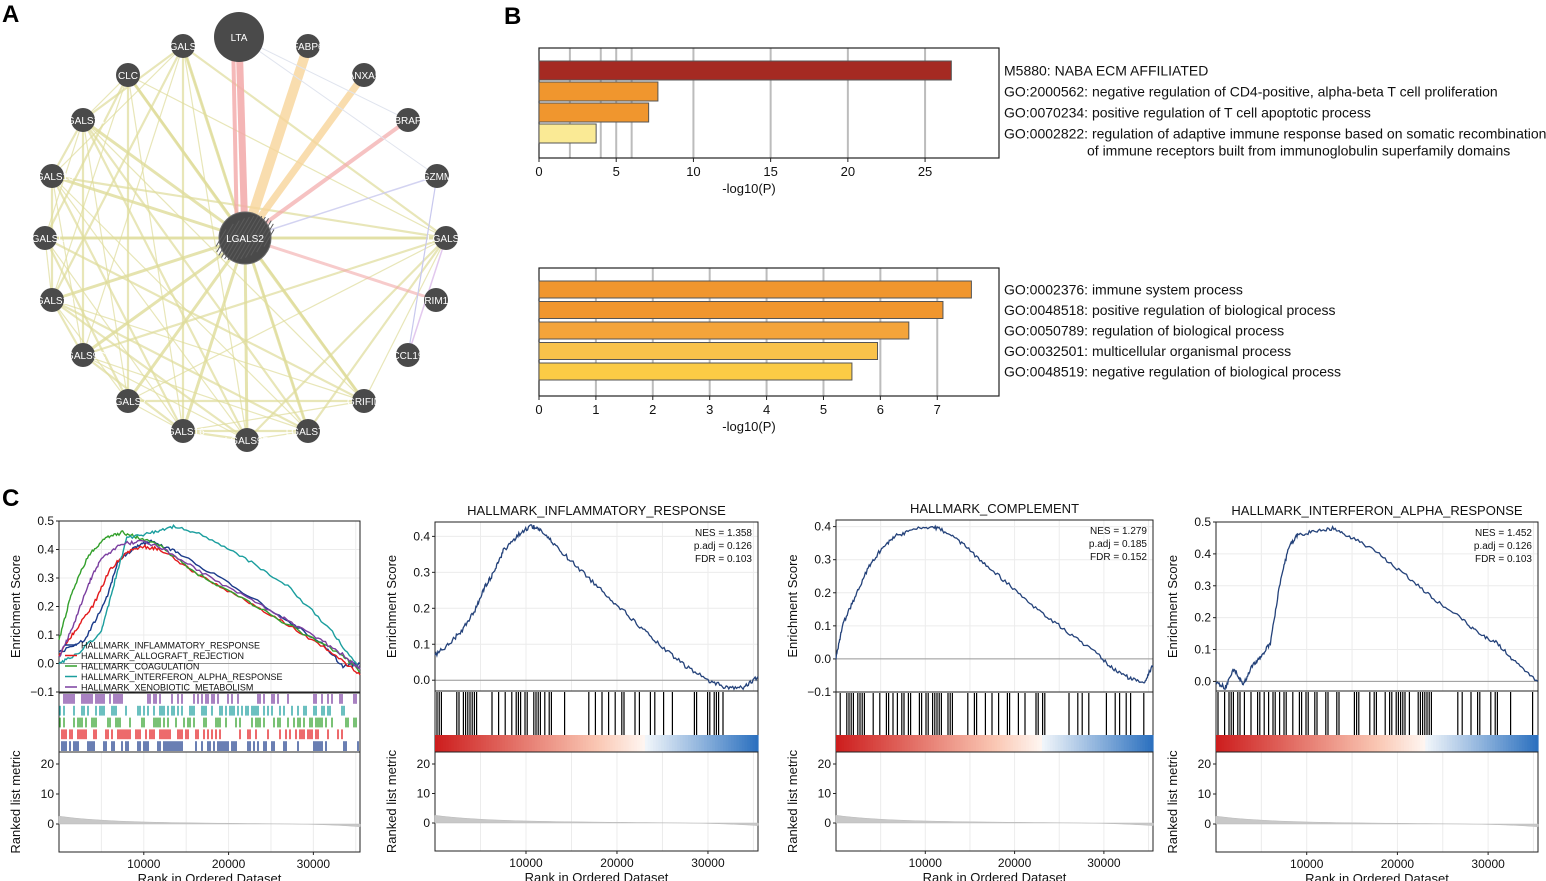 The width and height of the screenshot is (1546, 881). Describe the element at coordinates (652, 409) in the screenshot. I see `x-tick-label: 2` at that location.